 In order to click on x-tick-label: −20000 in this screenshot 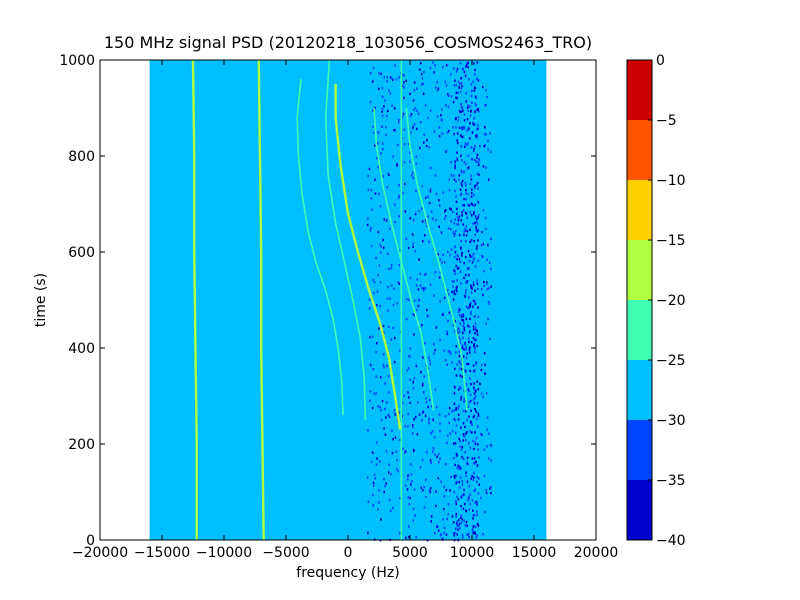, I will do `click(100, 553)`.